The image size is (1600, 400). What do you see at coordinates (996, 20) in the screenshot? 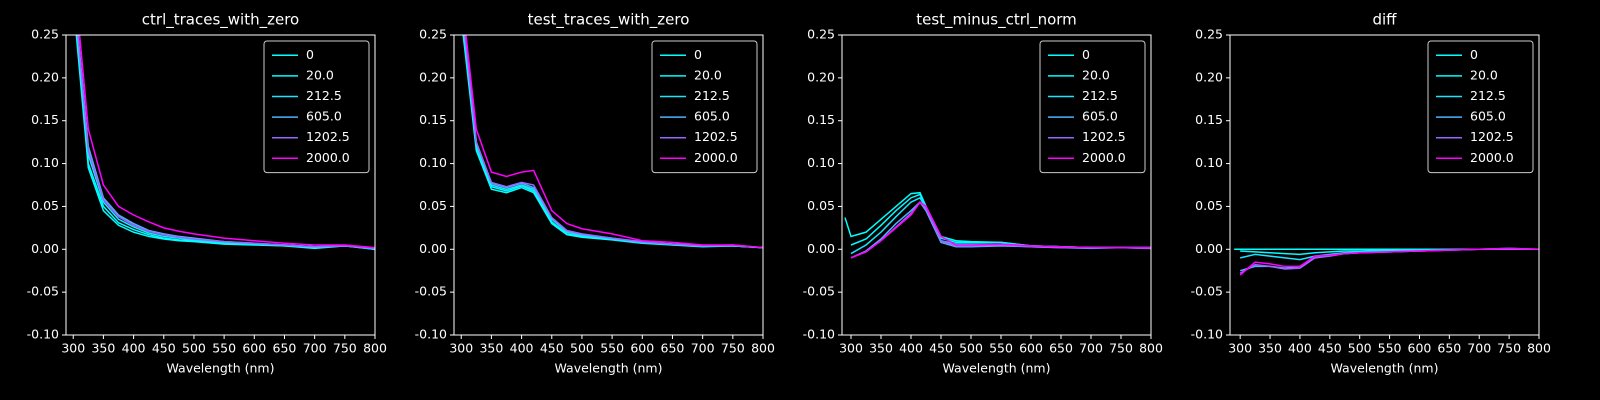
I see `chart-title: test_minus_ctrl_norm` at bounding box center [996, 20].